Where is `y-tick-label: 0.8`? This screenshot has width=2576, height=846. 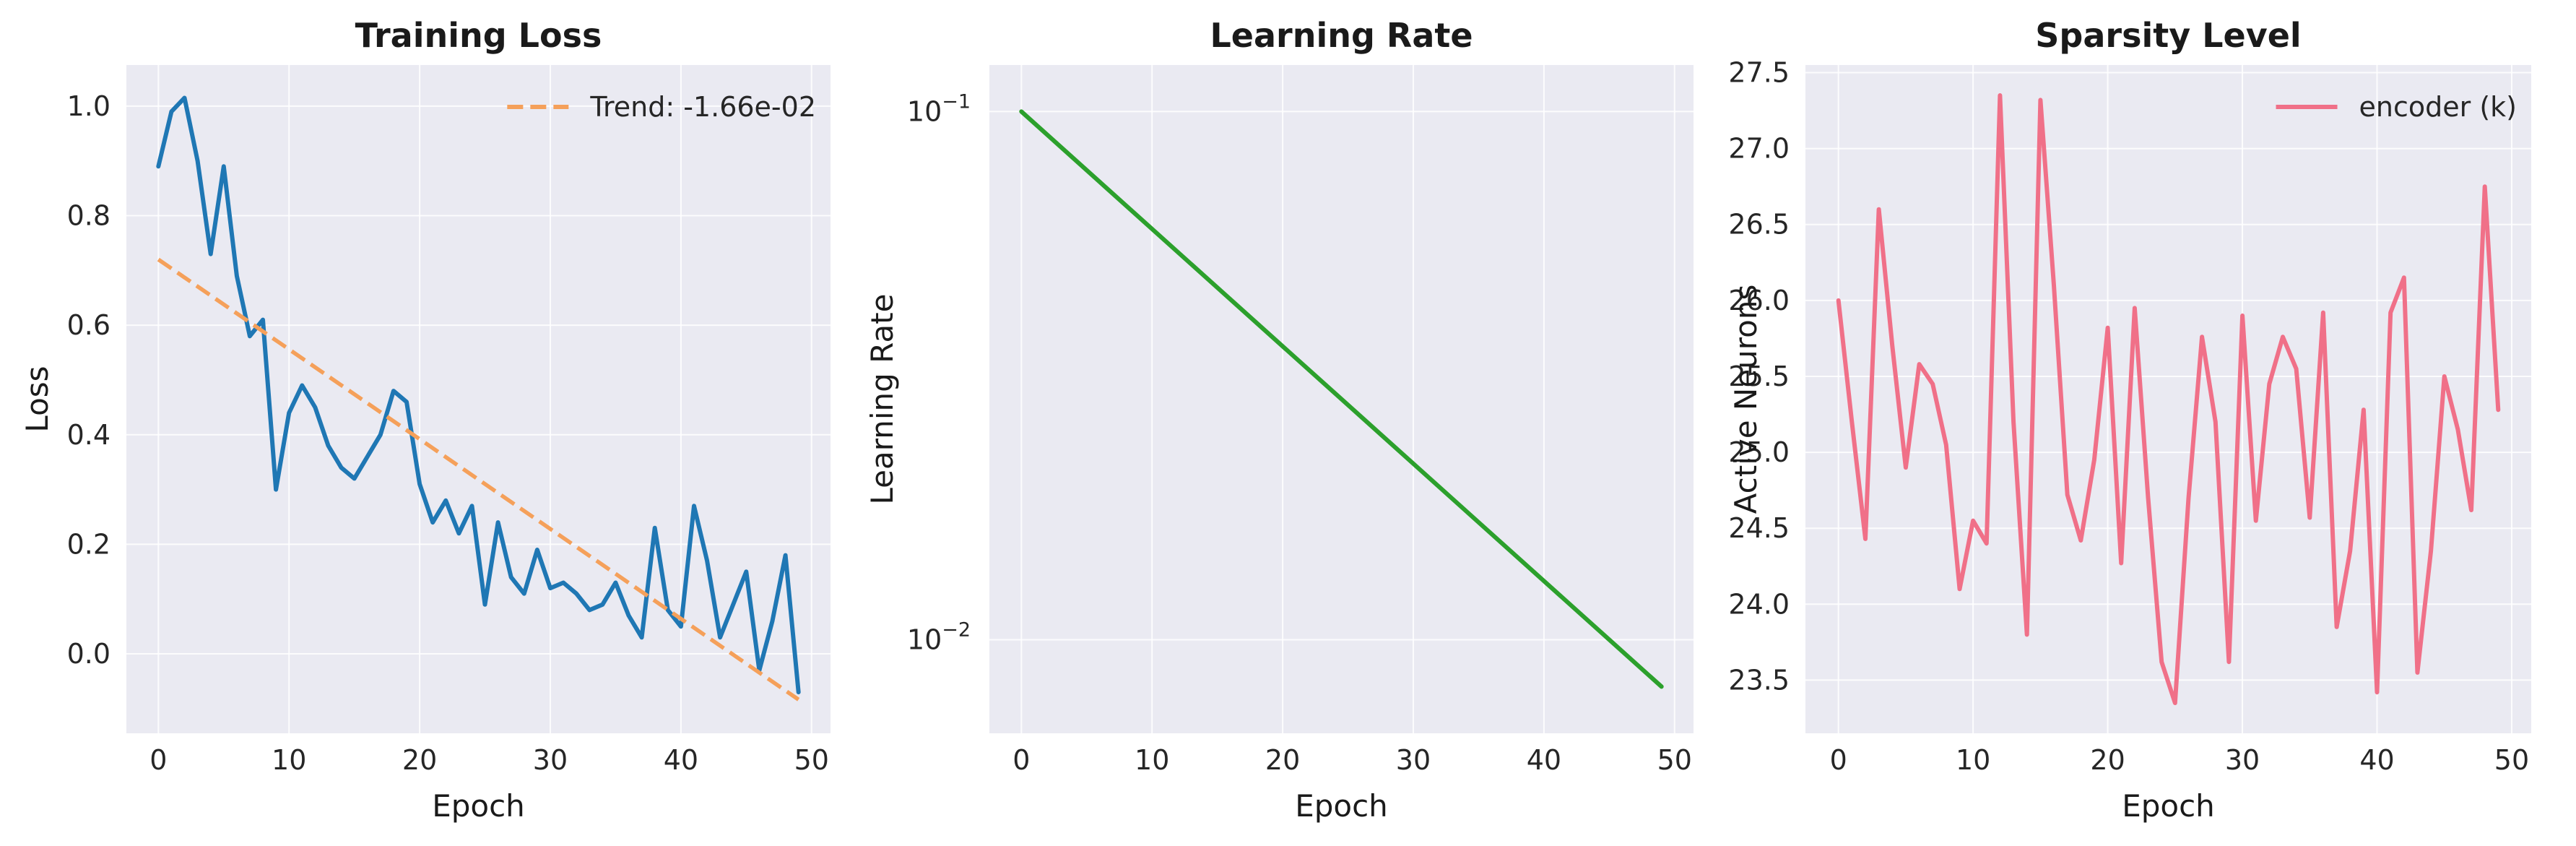 y-tick-label: 0.8 is located at coordinates (88, 216).